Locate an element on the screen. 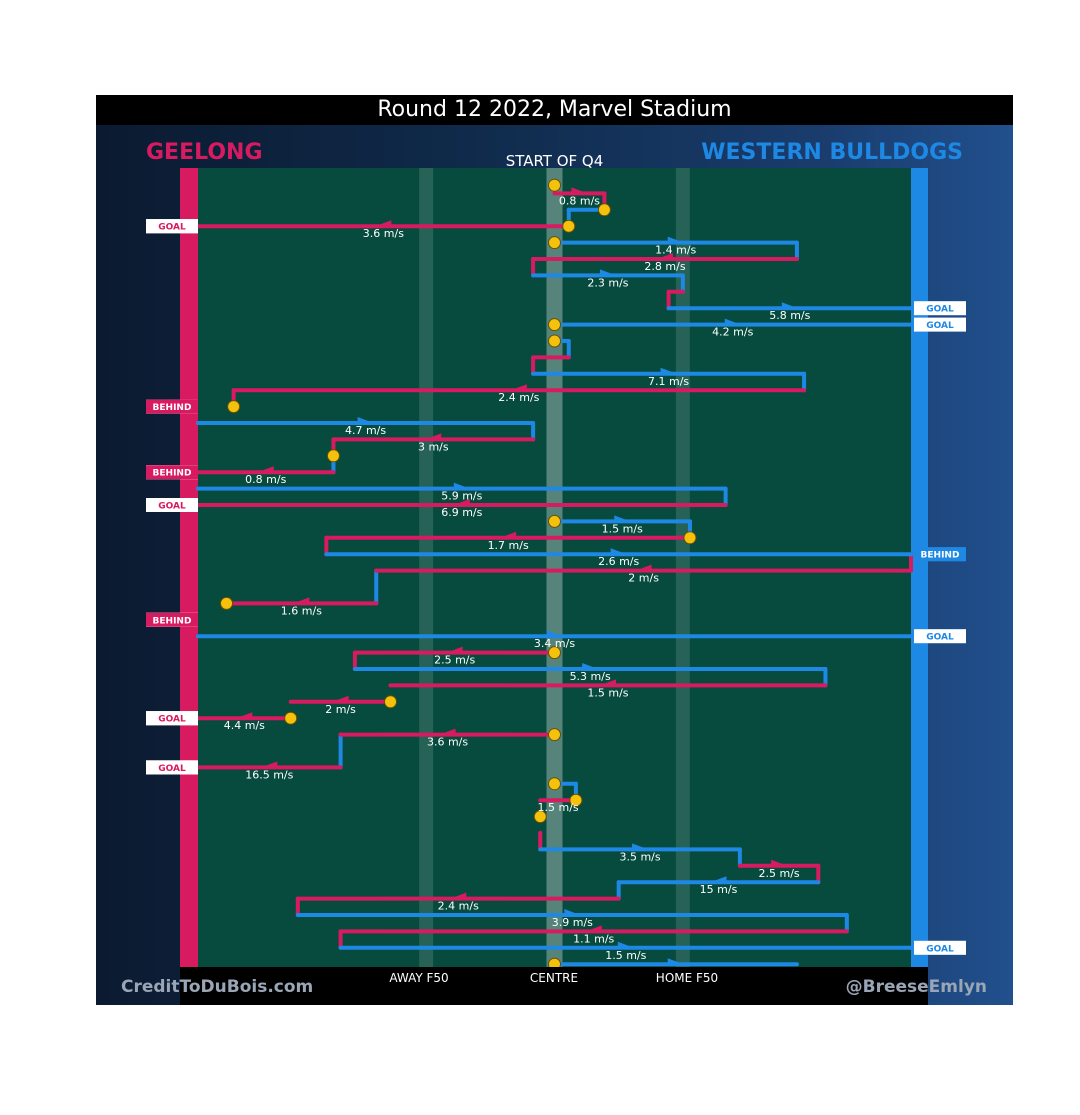  outcome-label-2: GOAL is located at coordinates (940, 326).